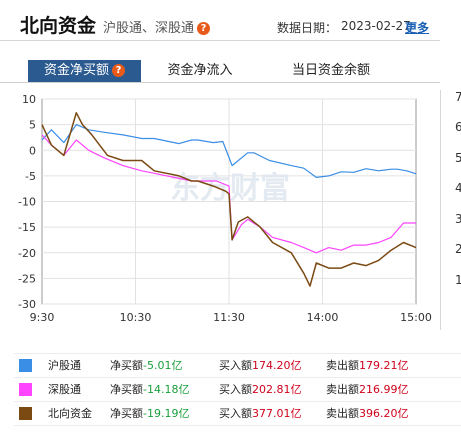 The height and width of the screenshot is (437, 461). Describe the element at coordinates (458, 249) in the screenshot. I see `adjacent-axis-label: 2` at that location.